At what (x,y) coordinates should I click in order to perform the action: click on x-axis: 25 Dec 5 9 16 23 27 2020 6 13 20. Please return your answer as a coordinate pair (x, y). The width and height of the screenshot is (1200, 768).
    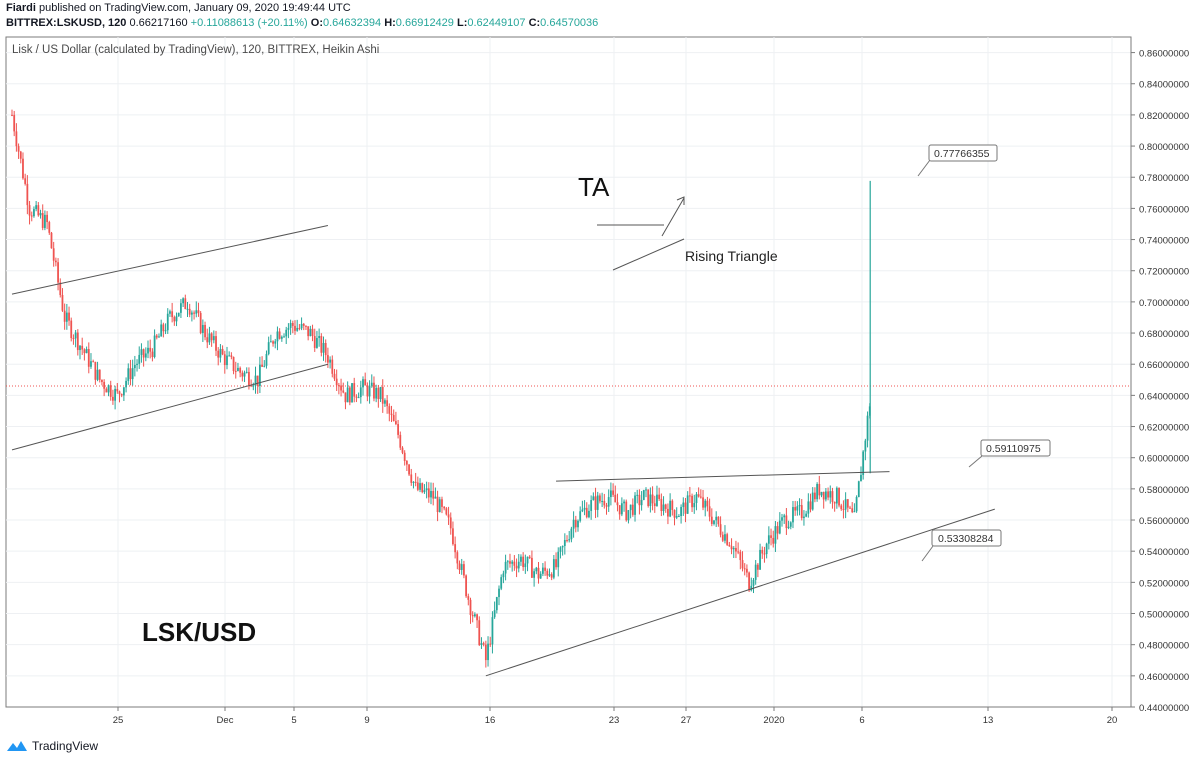
    Looking at the image, I should click on (568, 716).